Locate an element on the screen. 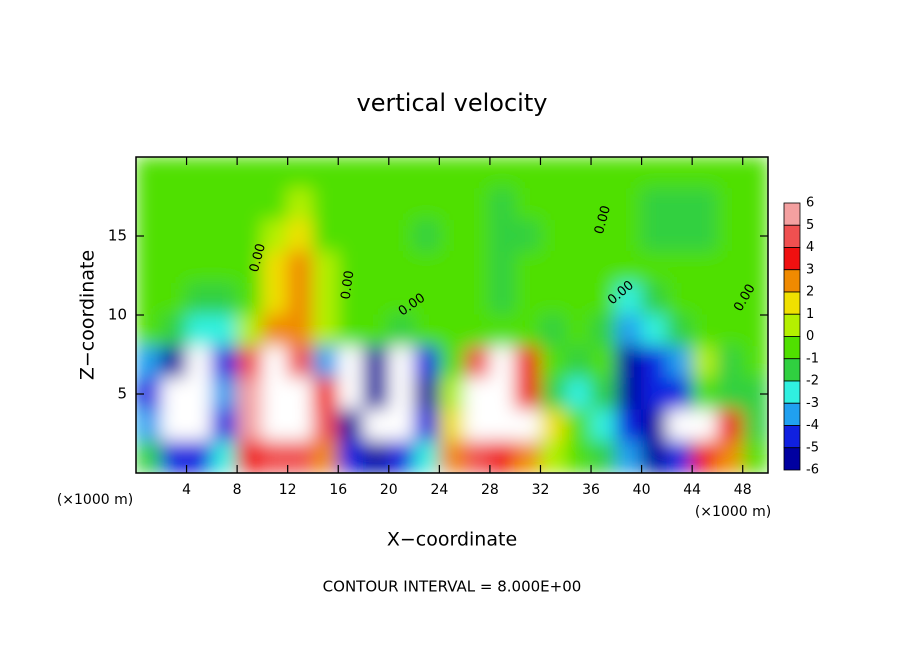 This screenshot has width=904, height=654. colorbar-tick-label: 6 is located at coordinates (810, 203).